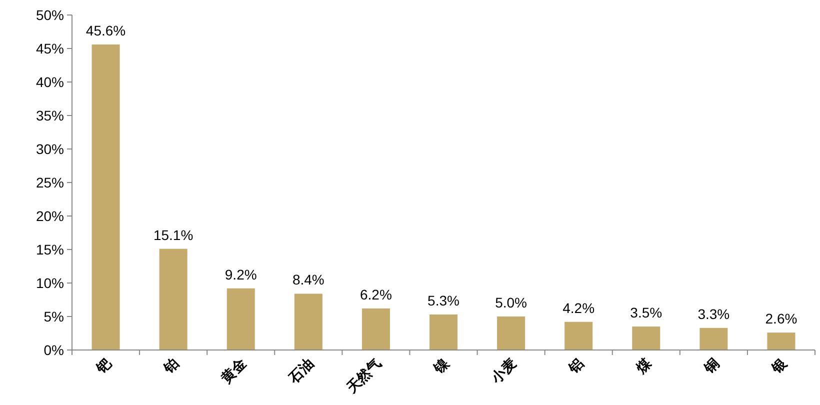 This screenshot has width=820, height=405. What do you see at coordinates (778, 365) in the screenshot?
I see `x-tick-label: 银` at bounding box center [778, 365].